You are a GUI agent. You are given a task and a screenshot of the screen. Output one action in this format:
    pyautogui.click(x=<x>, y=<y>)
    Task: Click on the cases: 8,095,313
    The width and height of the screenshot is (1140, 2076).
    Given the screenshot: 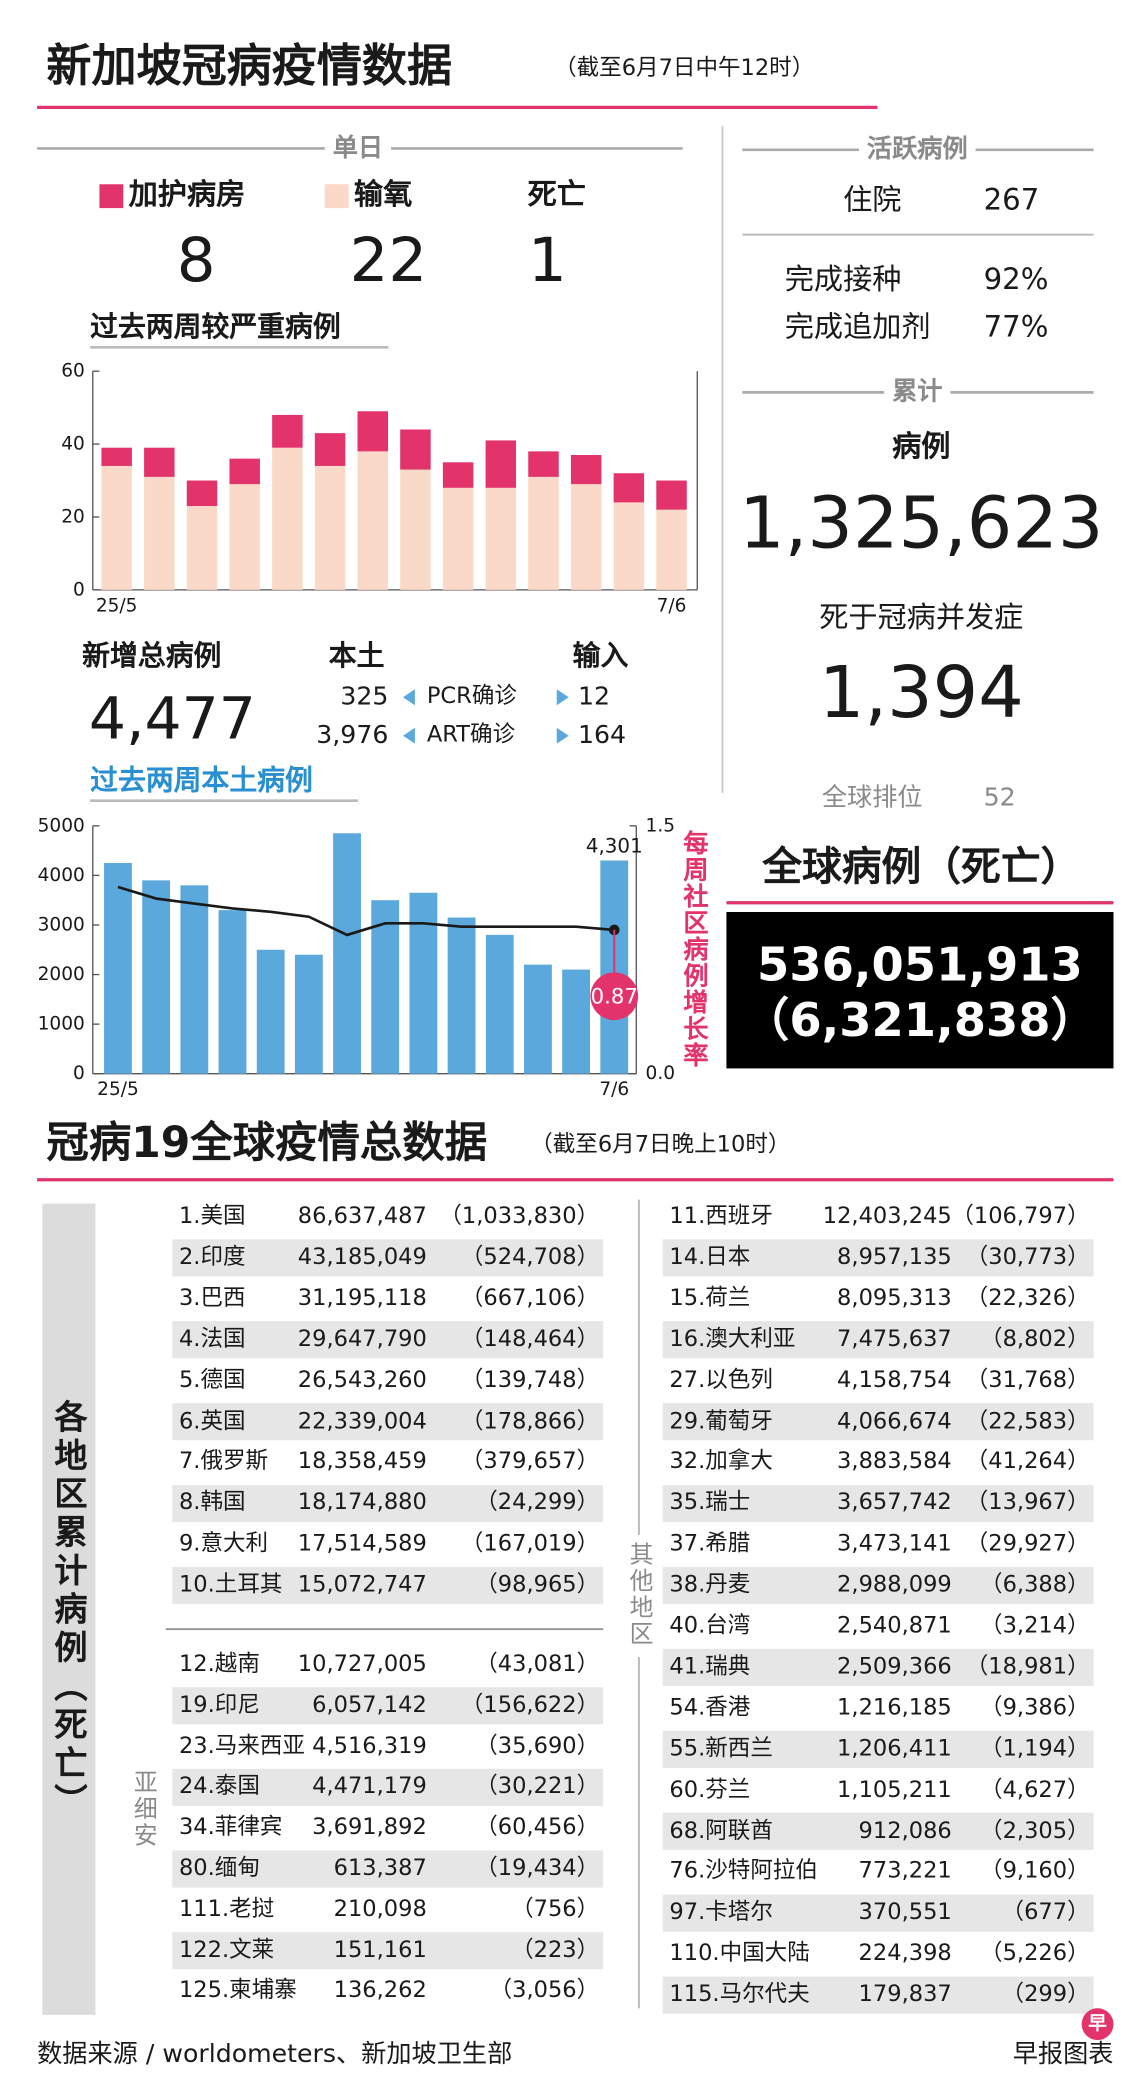 What is the action you would take?
    pyautogui.click(x=894, y=1298)
    